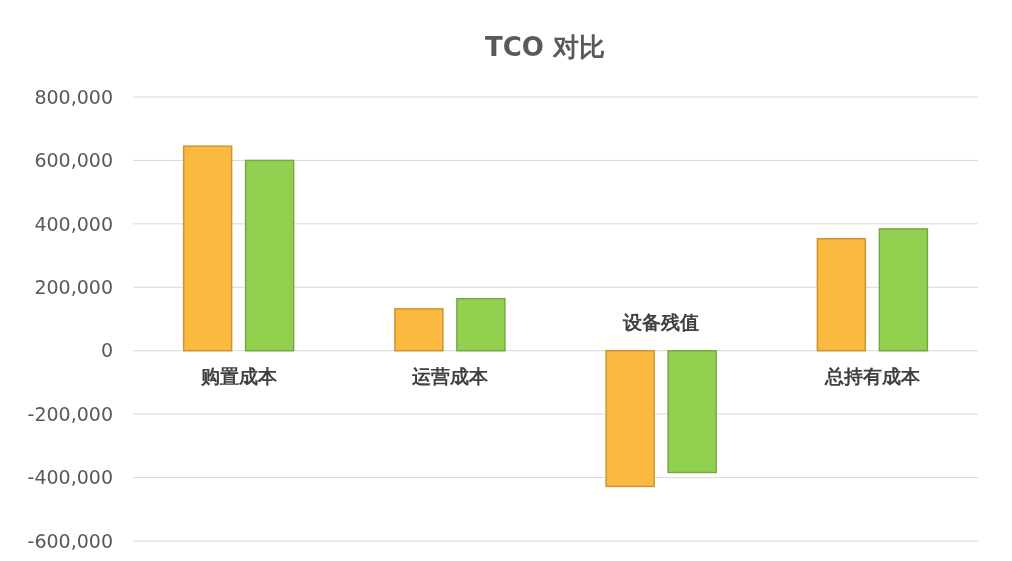  Describe the element at coordinates (73, 223) in the screenshot. I see `y-tick-label: 400,000` at that location.